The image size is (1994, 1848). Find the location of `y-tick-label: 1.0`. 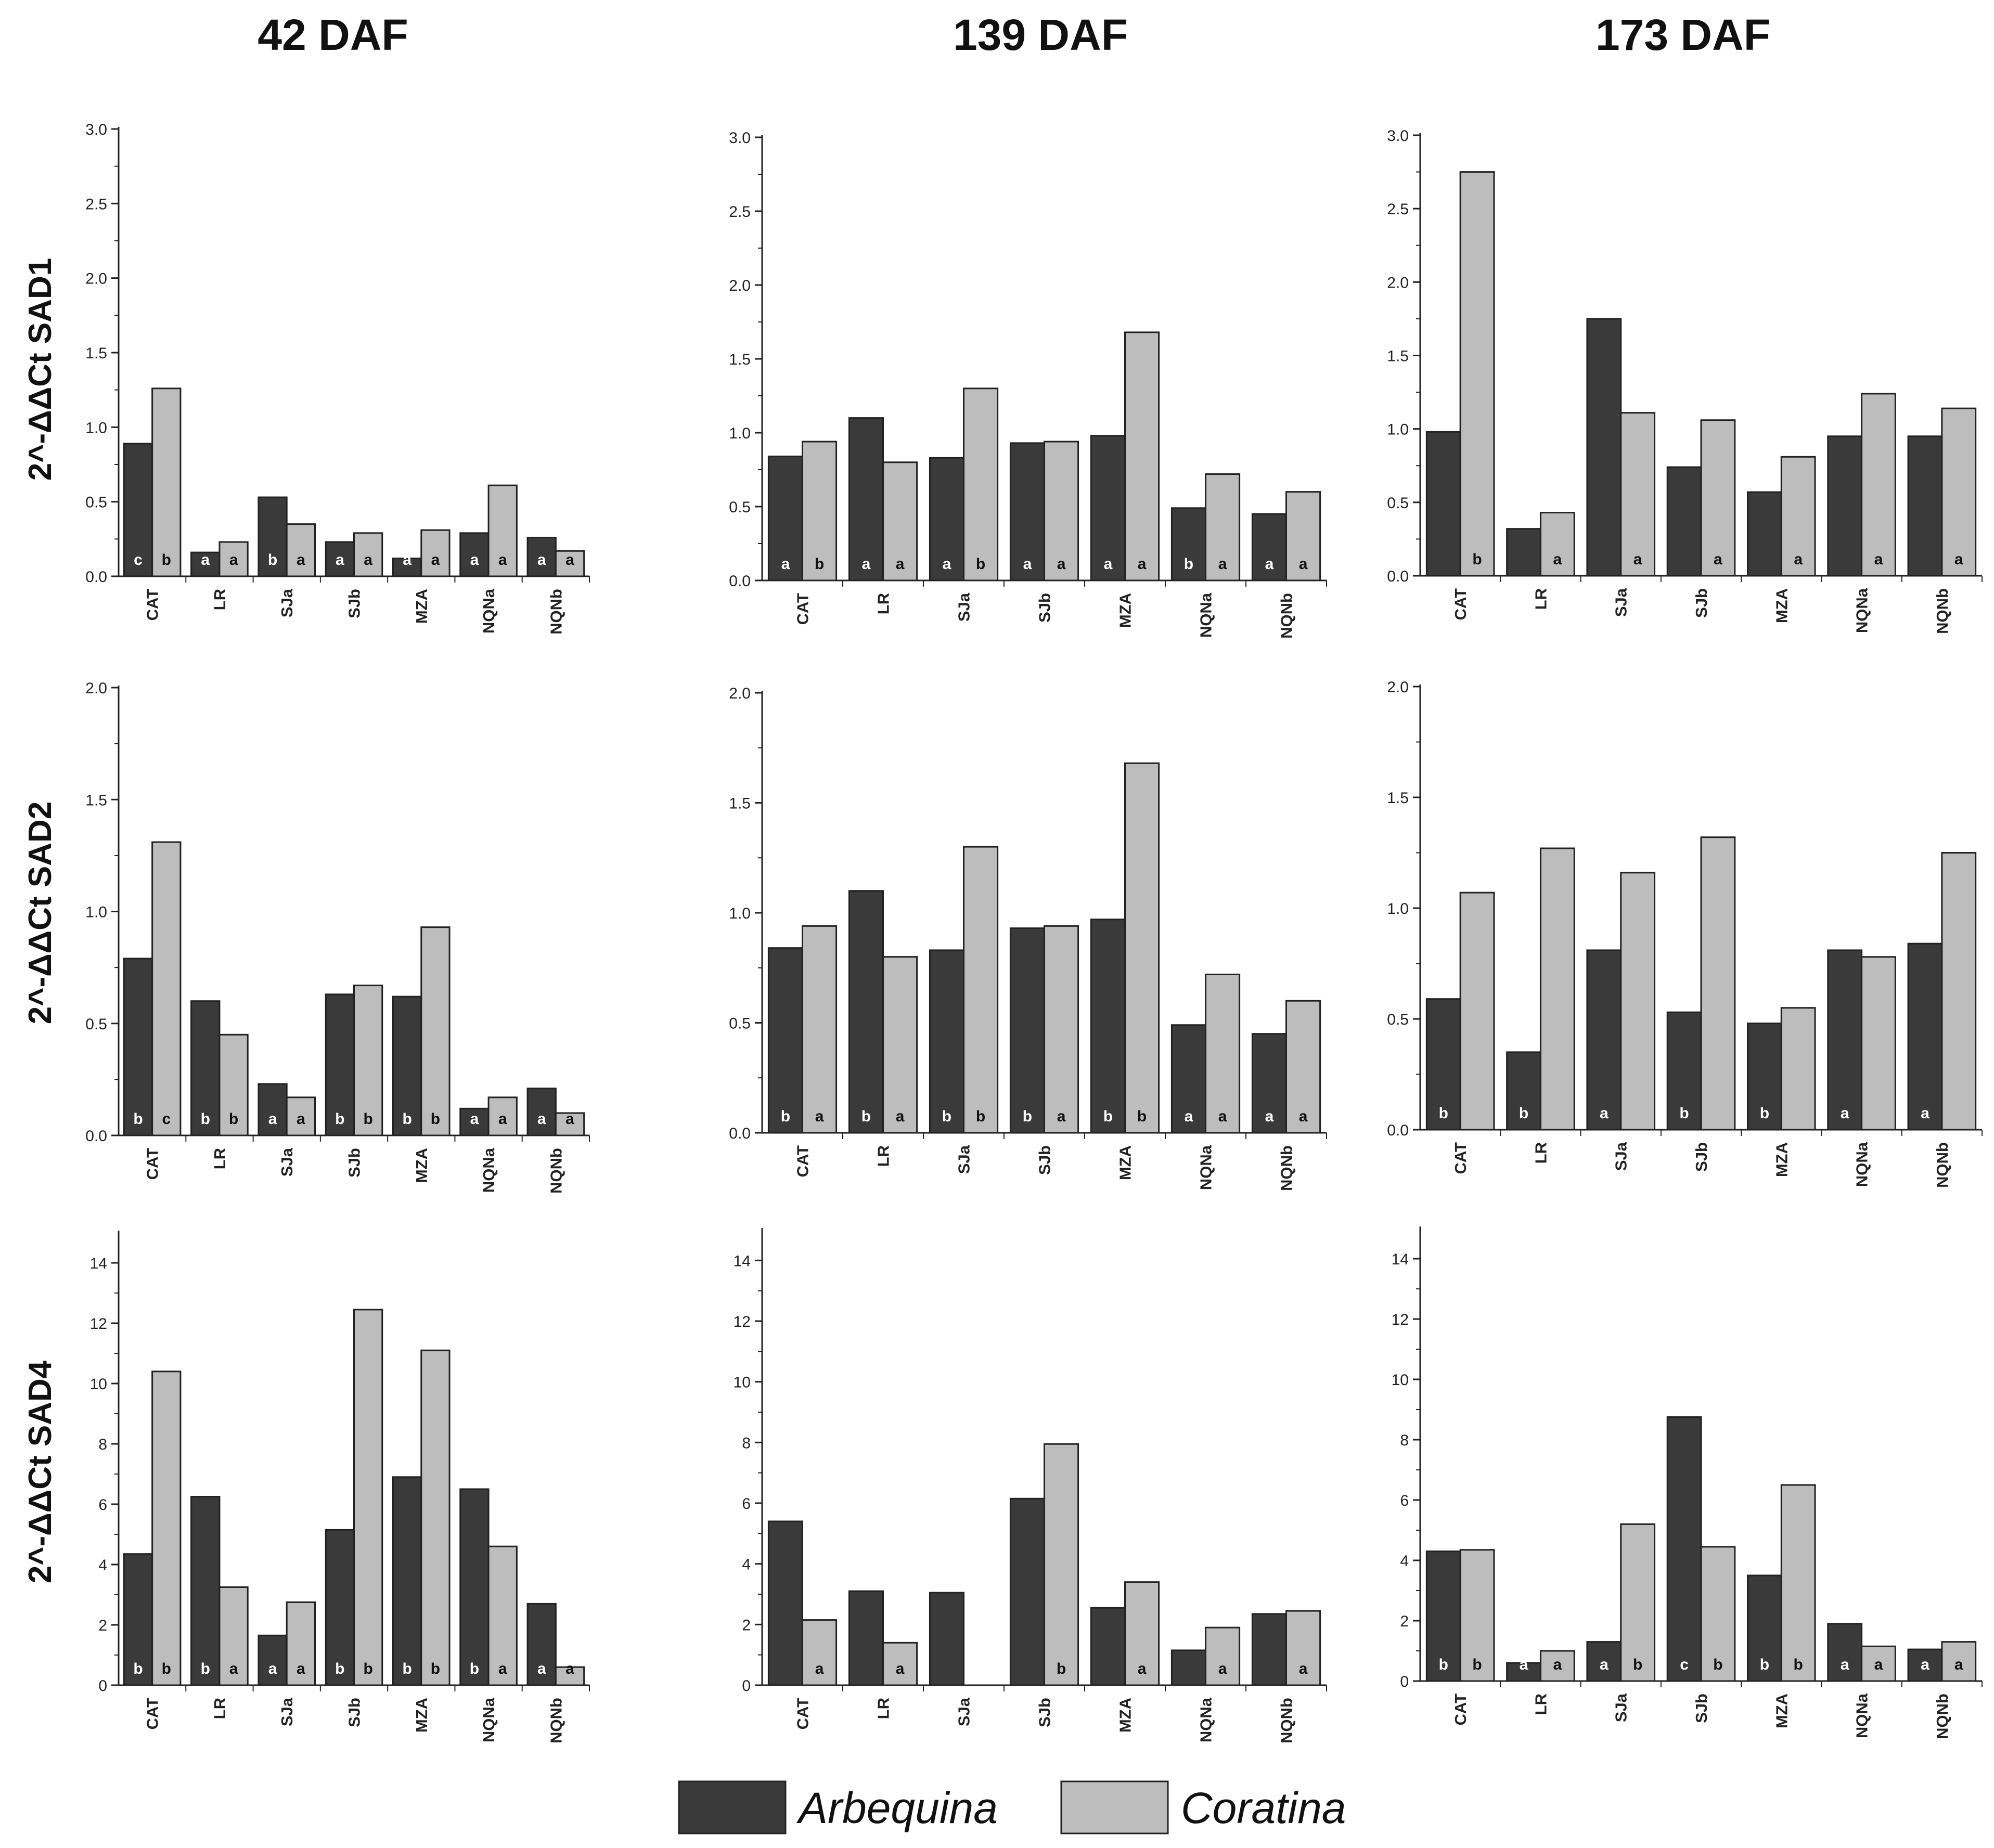

y-tick-label: 1.0 is located at coordinates (1398, 908).